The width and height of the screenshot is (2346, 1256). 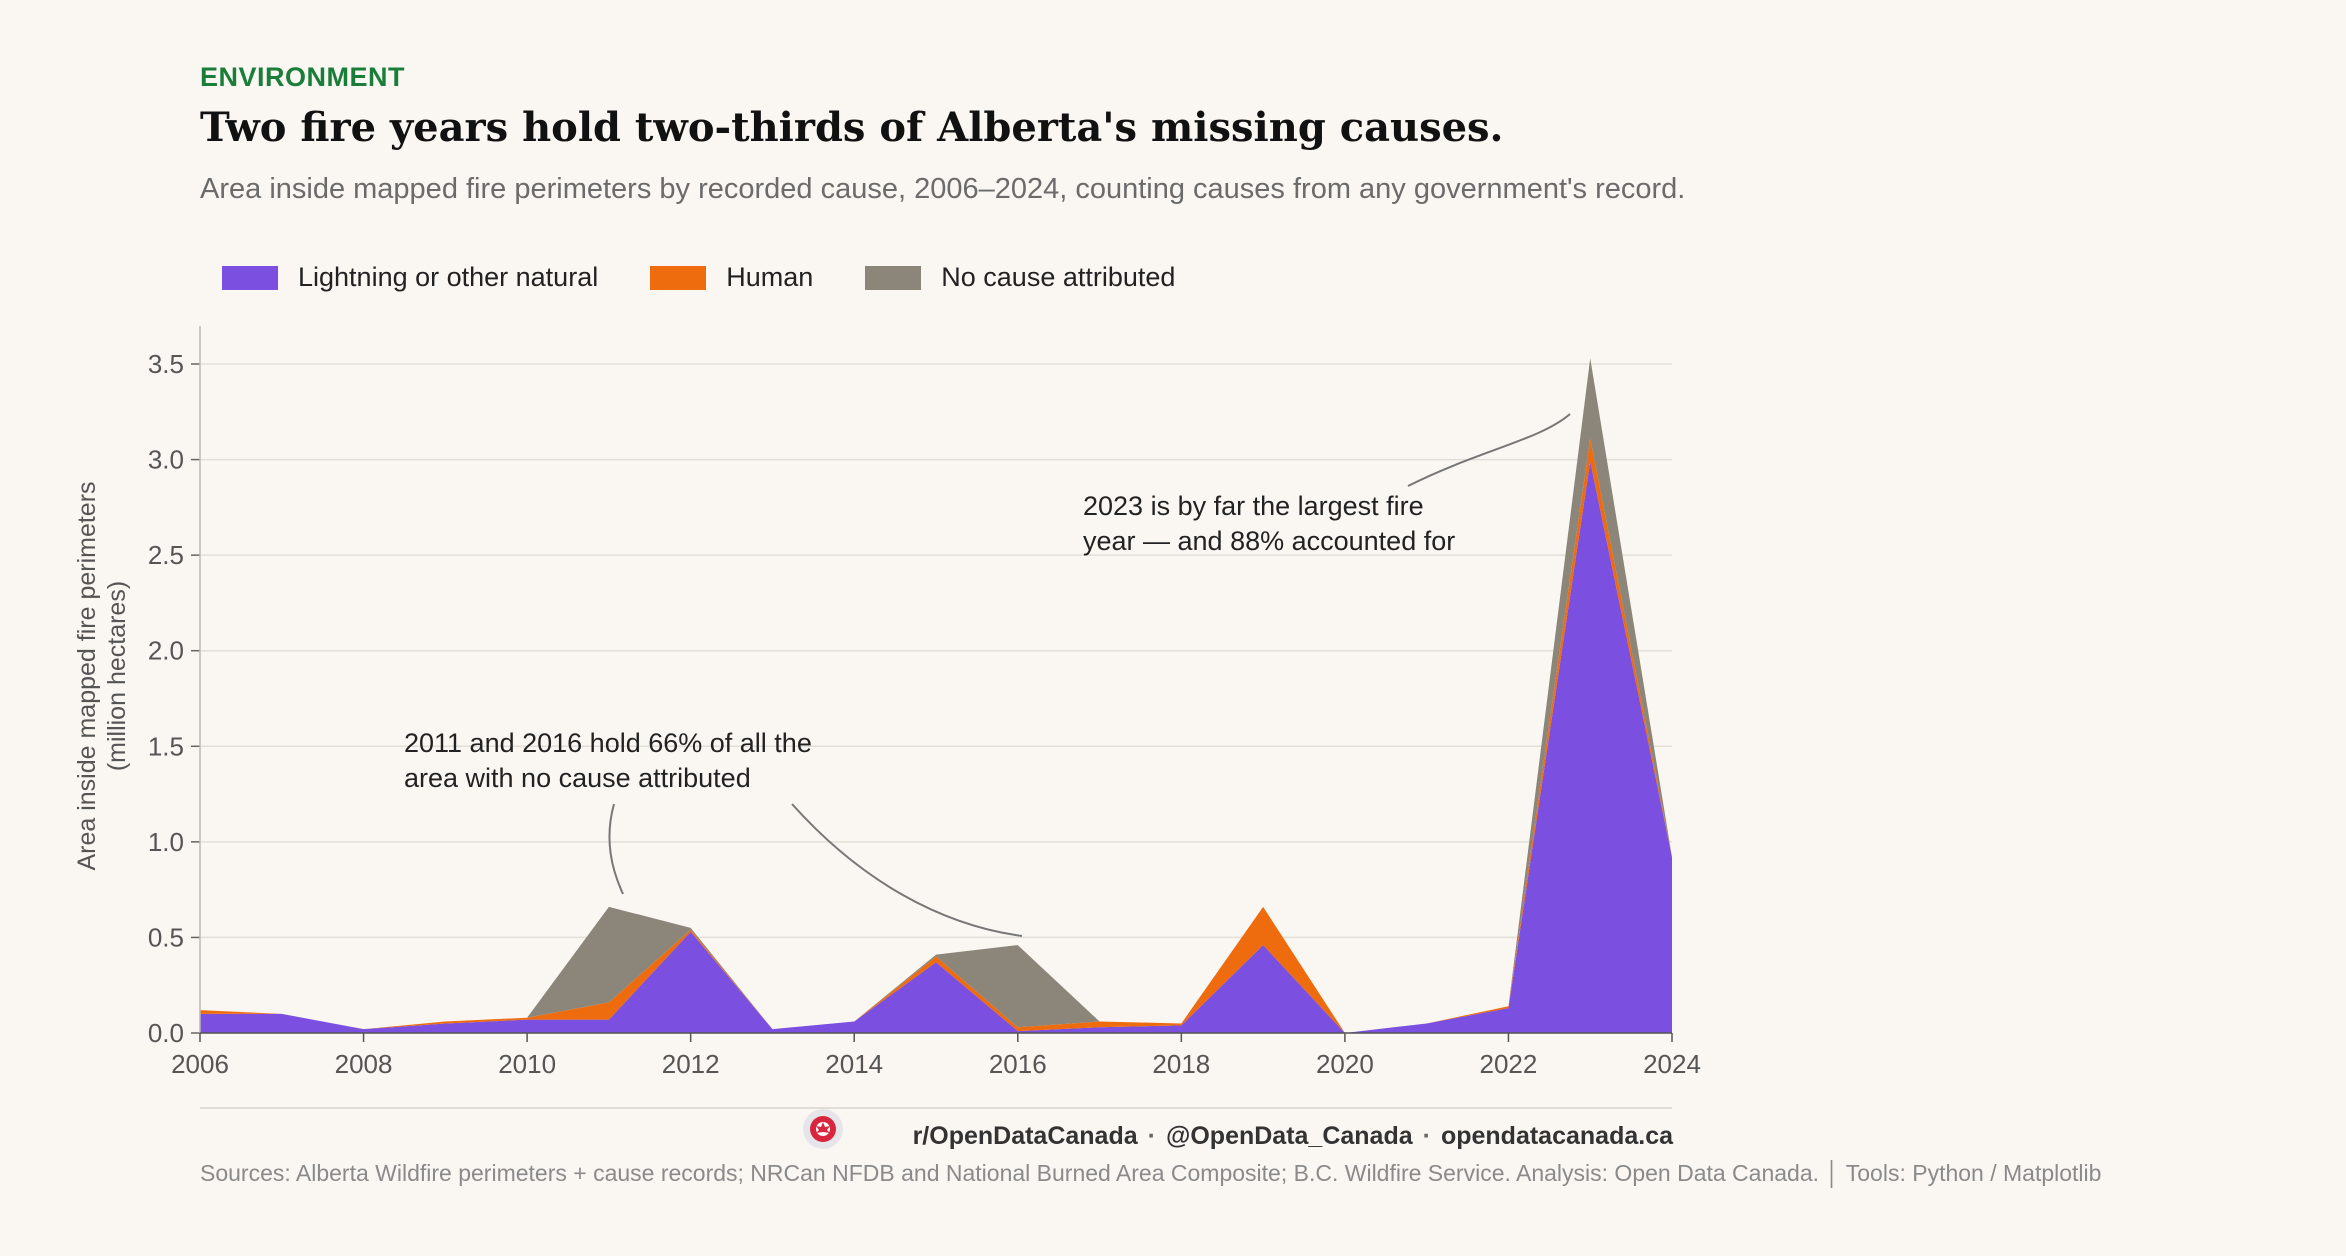 What do you see at coordinates (1181, 1064) in the screenshot?
I see `x-tick-label: 2018` at bounding box center [1181, 1064].